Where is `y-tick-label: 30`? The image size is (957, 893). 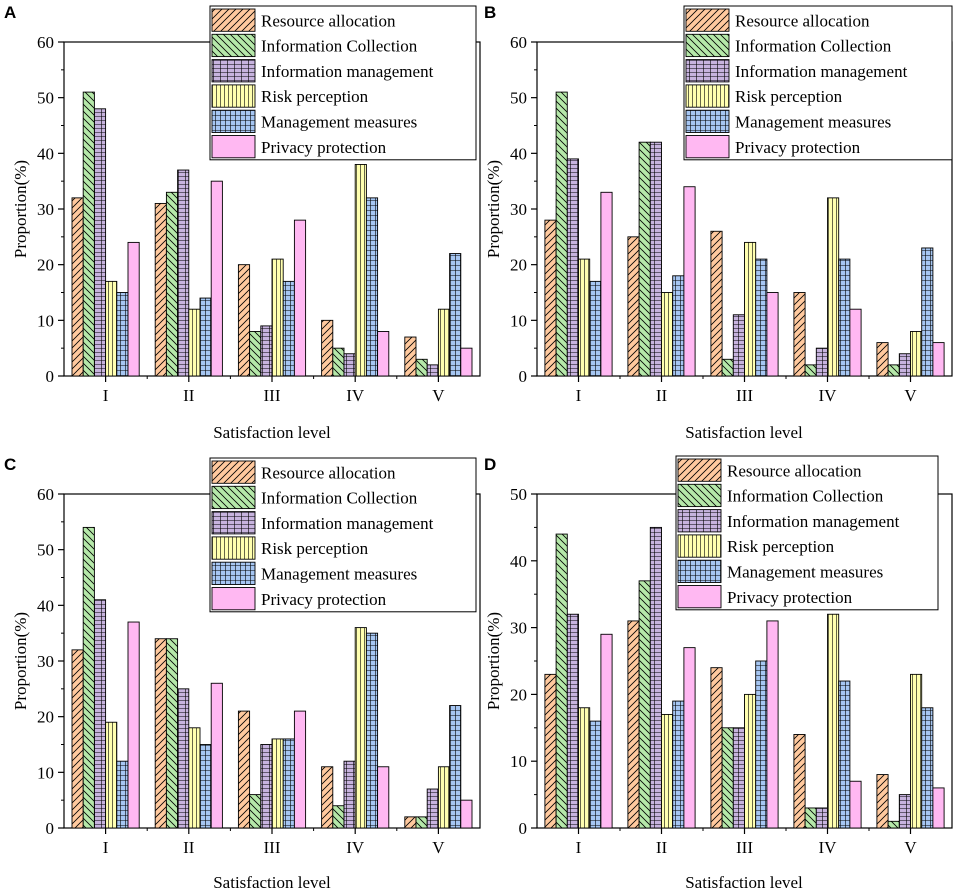
y-tick-label: 30 is located at coordinates (518, 209).